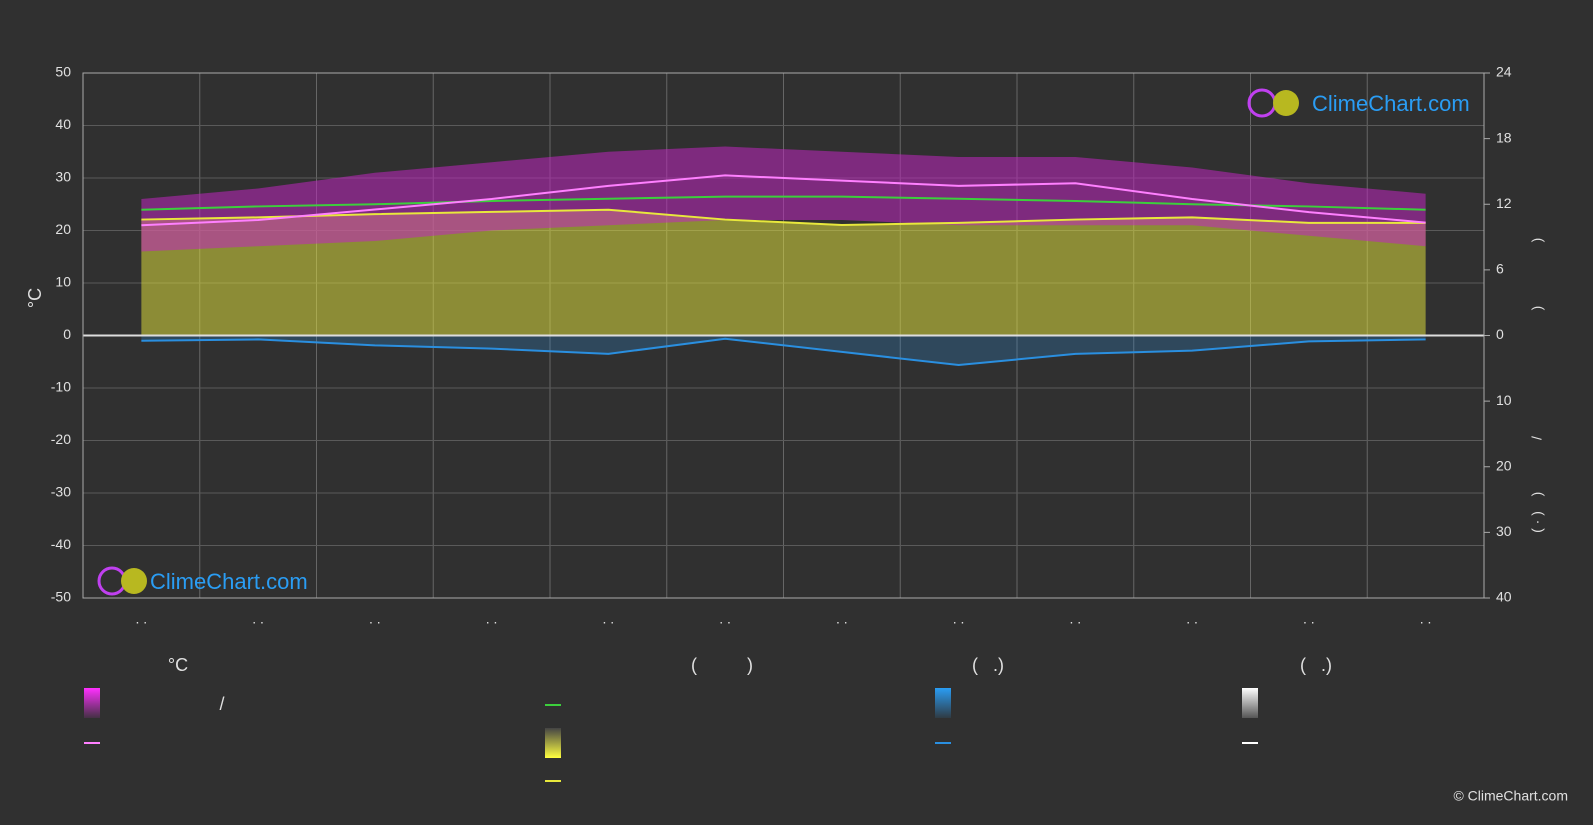 Image resolution: width=1593 pixels, height=825 pixels. Describe the element at coordinates (1504, 531) in the screenshot. I see `y3-tick-label: 30` at that location.